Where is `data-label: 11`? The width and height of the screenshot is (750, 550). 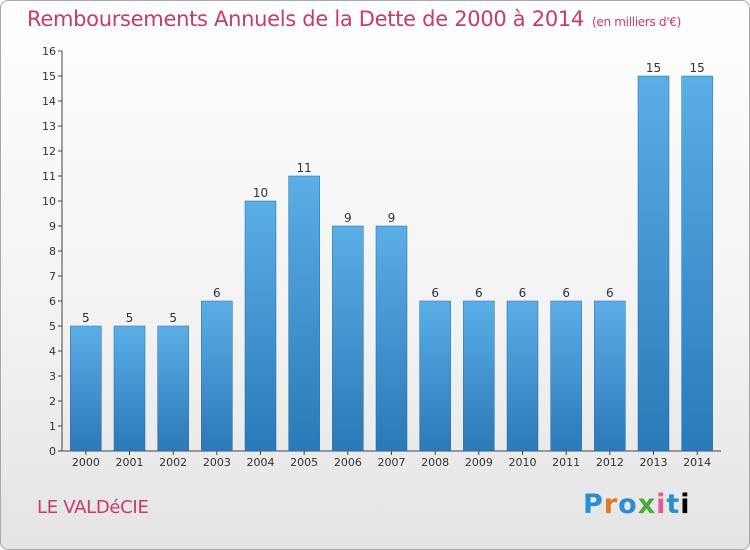
data-label: 11 is located at coordinates (304, 168).